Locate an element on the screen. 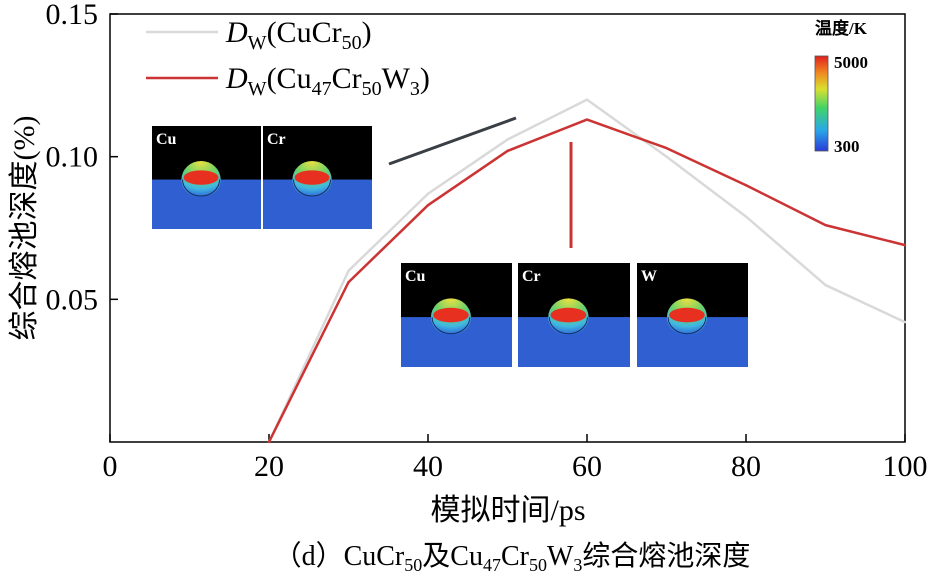 The image size is (935, 585). x-tick-label: 60 is located at coordinates (587, 466).